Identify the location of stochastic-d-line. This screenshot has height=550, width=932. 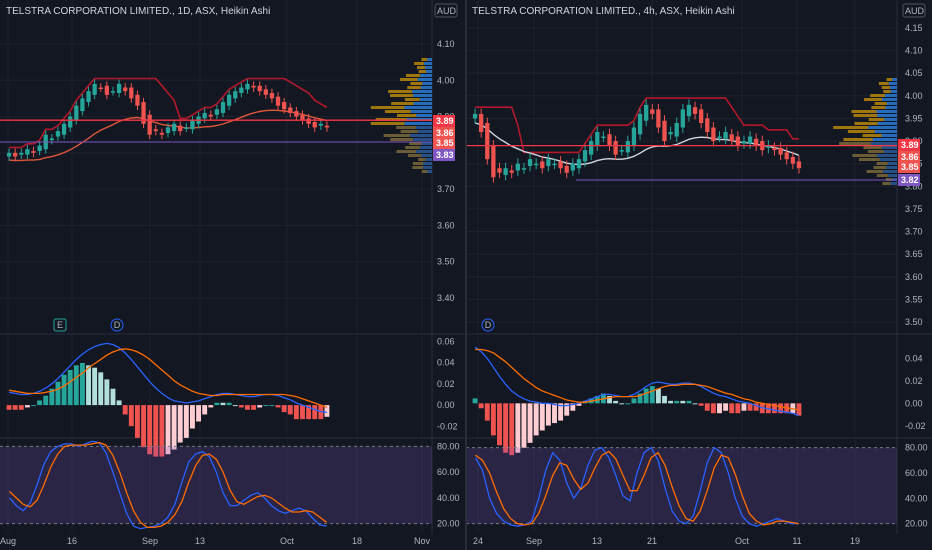
(167, 485).